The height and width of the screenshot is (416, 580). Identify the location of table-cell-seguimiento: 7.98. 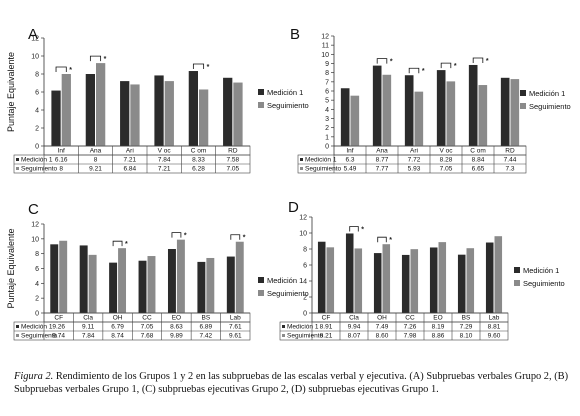
(410, 336).